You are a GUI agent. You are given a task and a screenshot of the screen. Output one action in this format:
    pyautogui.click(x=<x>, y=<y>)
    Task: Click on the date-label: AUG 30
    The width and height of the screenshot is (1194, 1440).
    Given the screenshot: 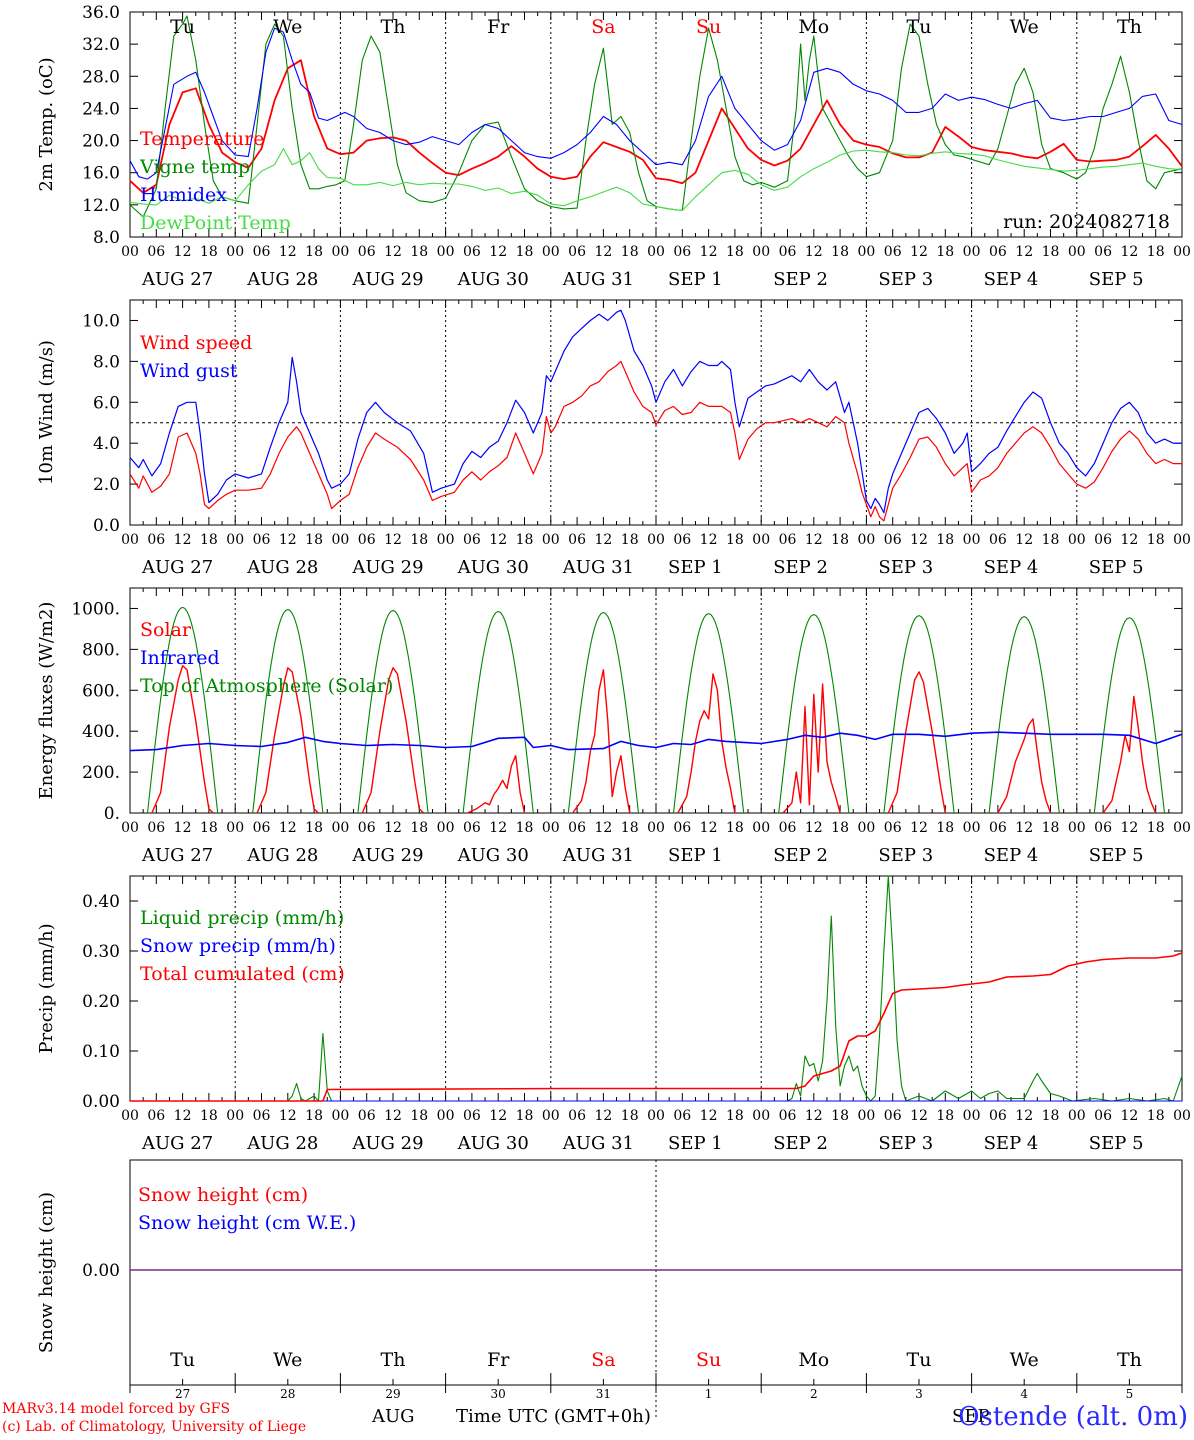 What is the action you would take?
    pyautogui.click(x=493, y=1143)
    